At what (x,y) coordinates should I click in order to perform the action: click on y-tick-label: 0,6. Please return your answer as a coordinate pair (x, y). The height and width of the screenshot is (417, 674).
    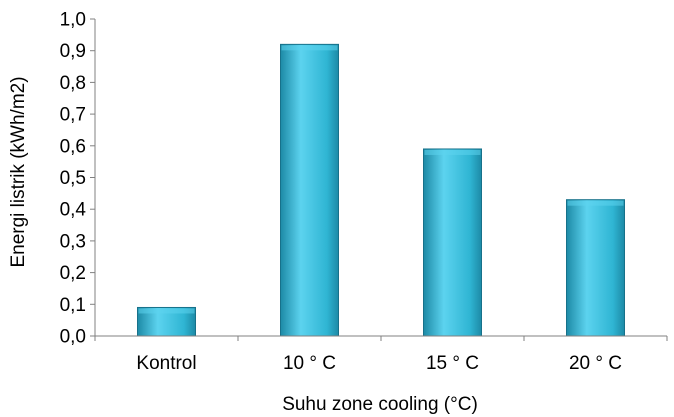
    Looking at the image, I should click on (73, 146).